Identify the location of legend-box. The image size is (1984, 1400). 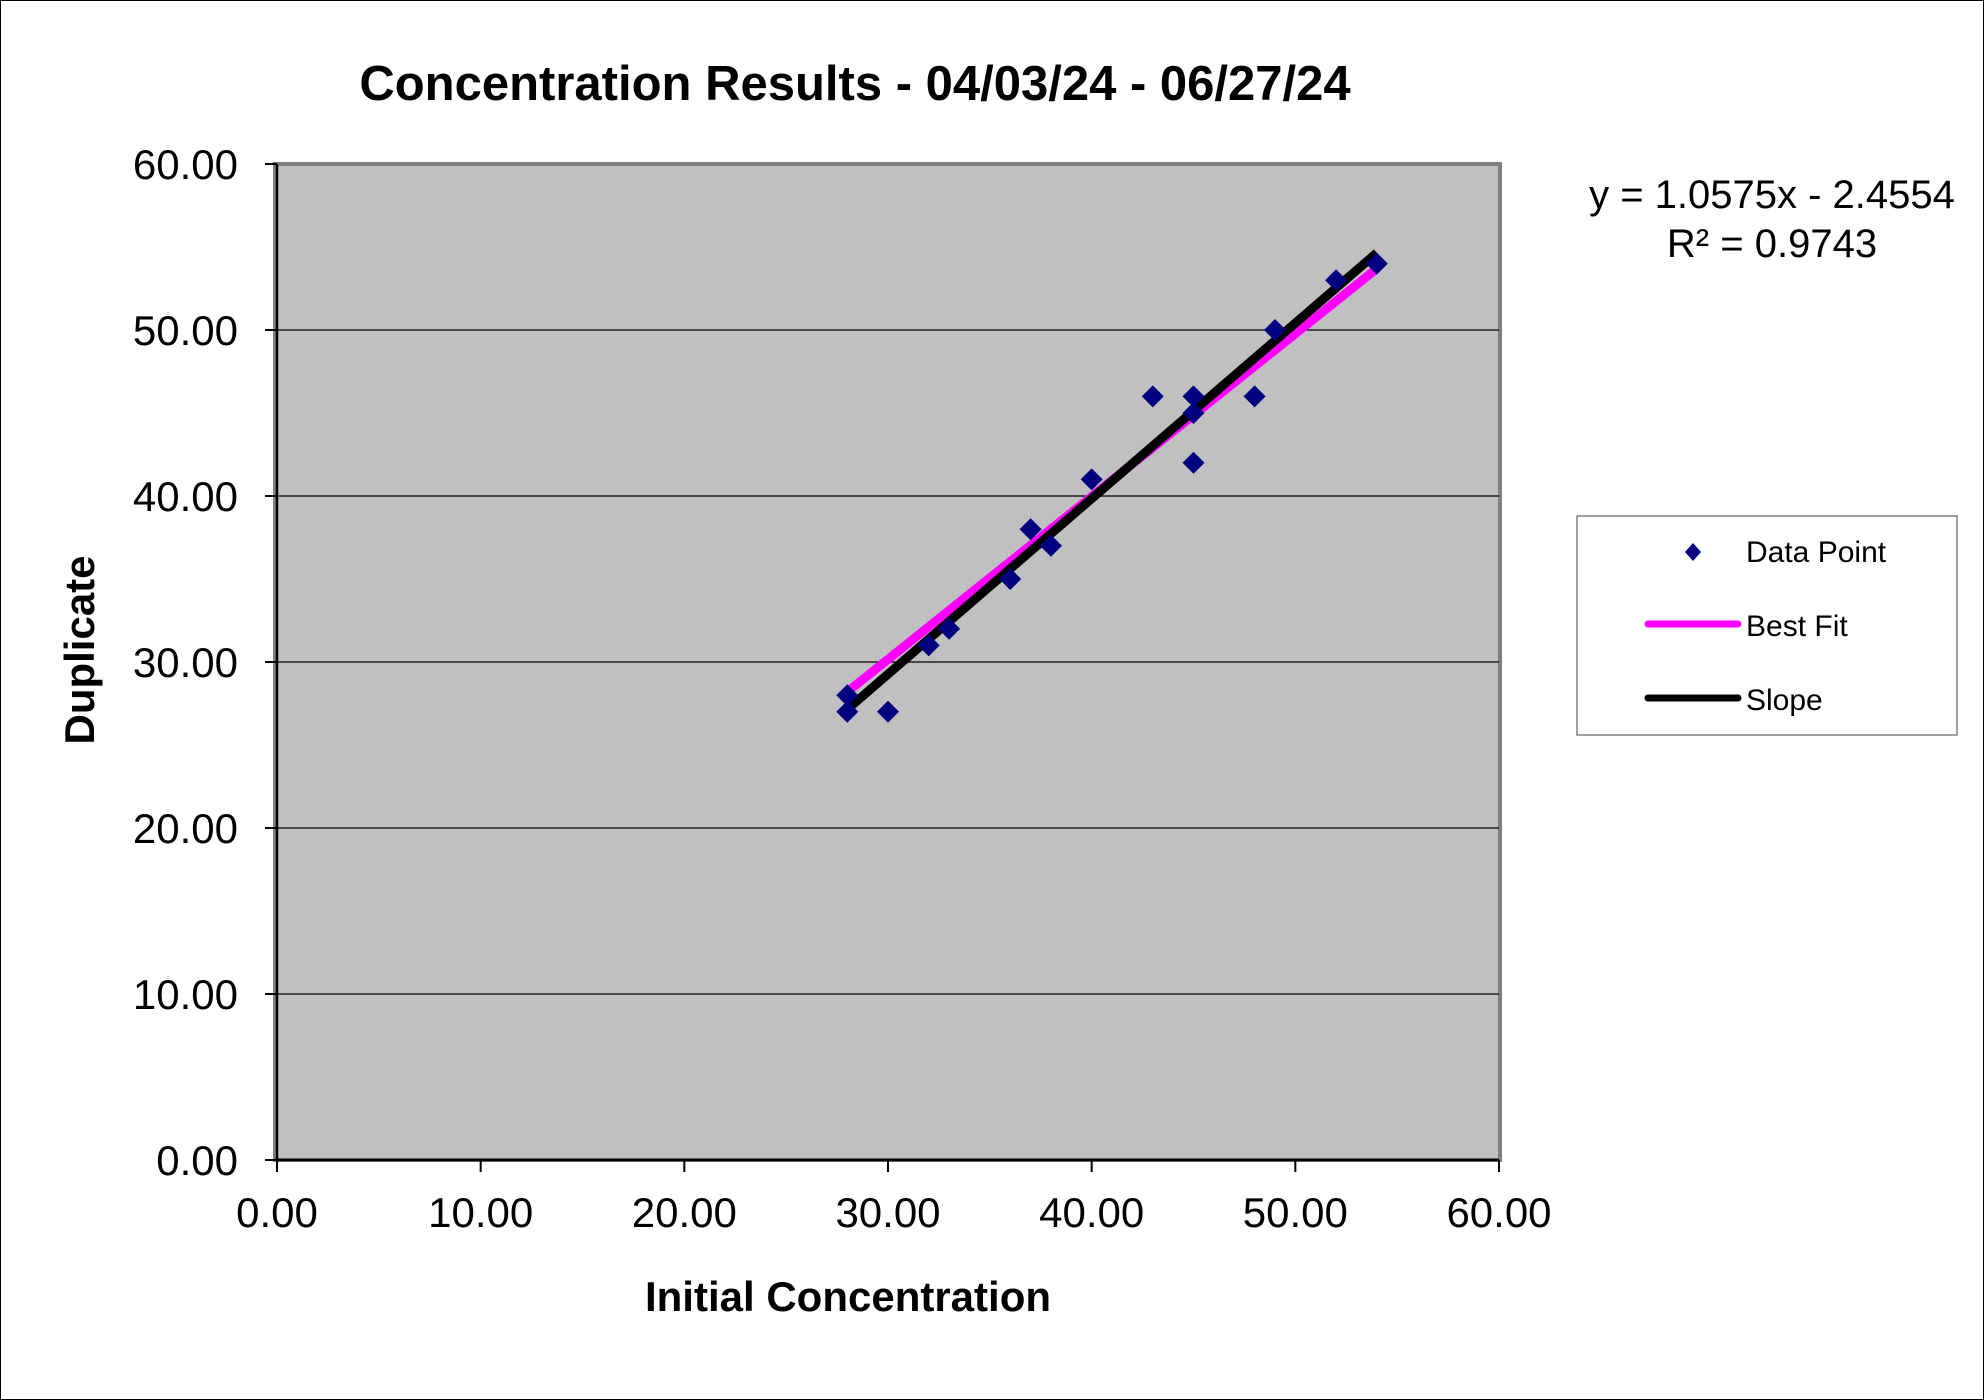
(1767, 625).